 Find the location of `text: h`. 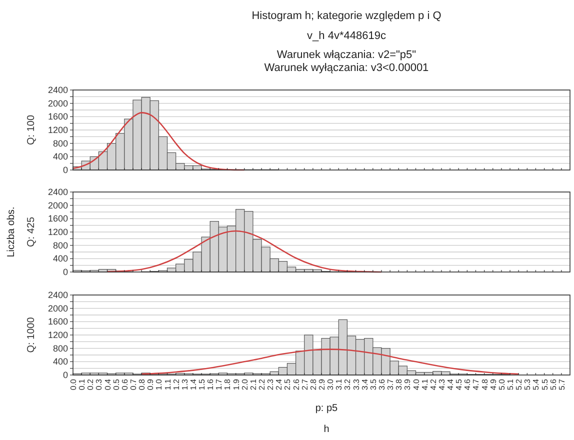

text: h is located at coordinates (327, 429).